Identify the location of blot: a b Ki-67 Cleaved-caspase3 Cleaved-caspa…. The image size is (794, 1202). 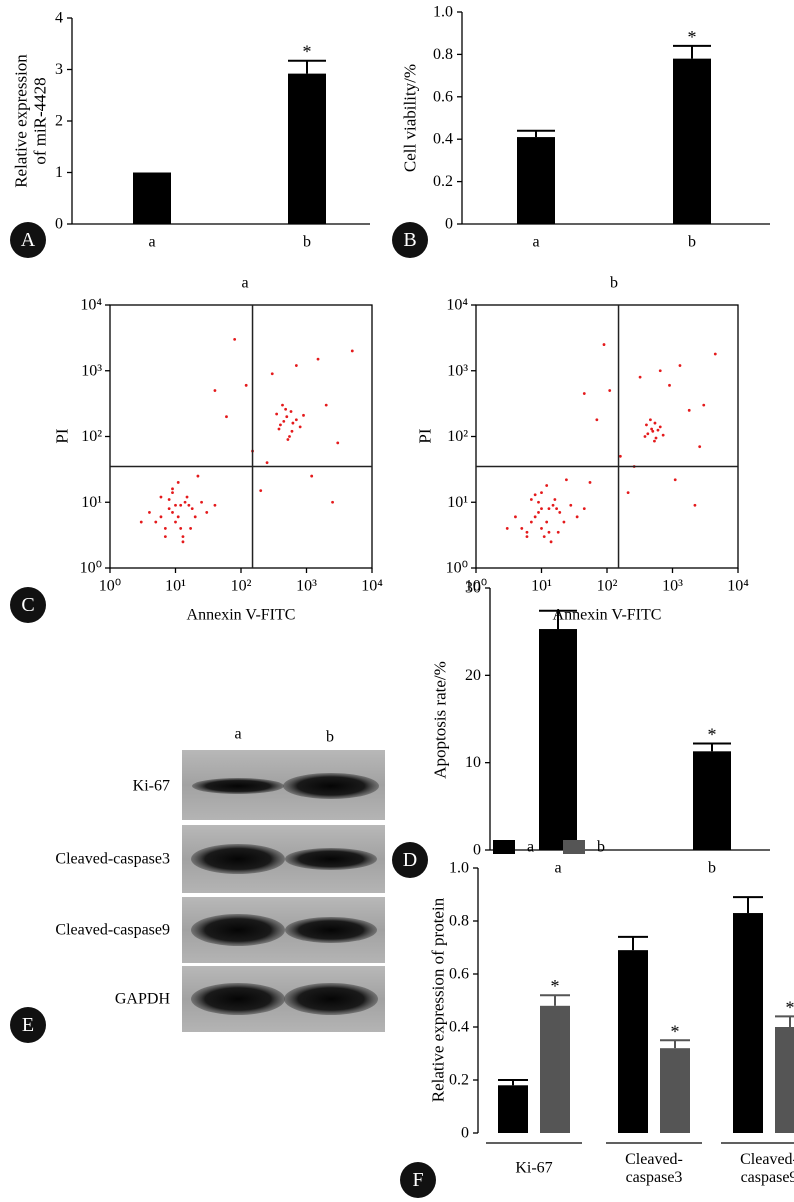
(197, 884).